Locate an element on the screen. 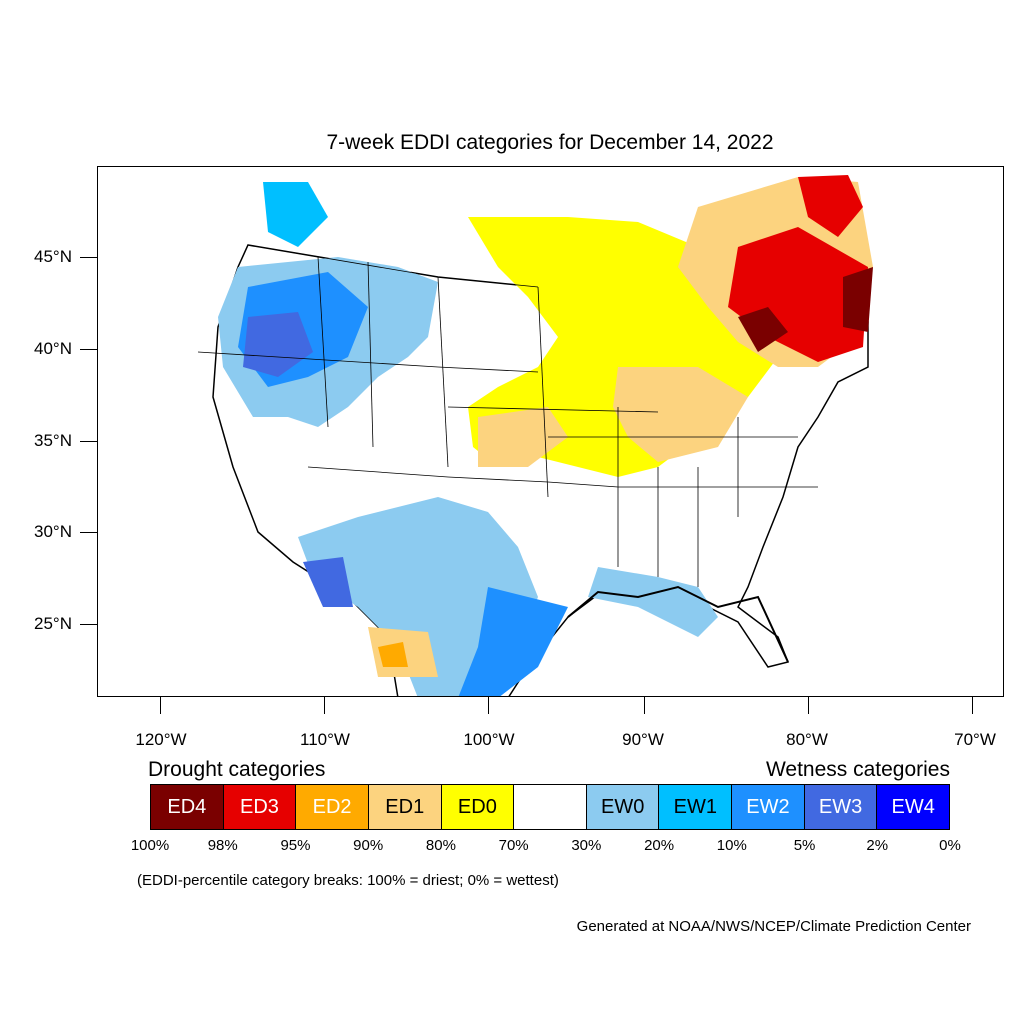  lat-label-30: 30°N is located at coordinates (53, 531).